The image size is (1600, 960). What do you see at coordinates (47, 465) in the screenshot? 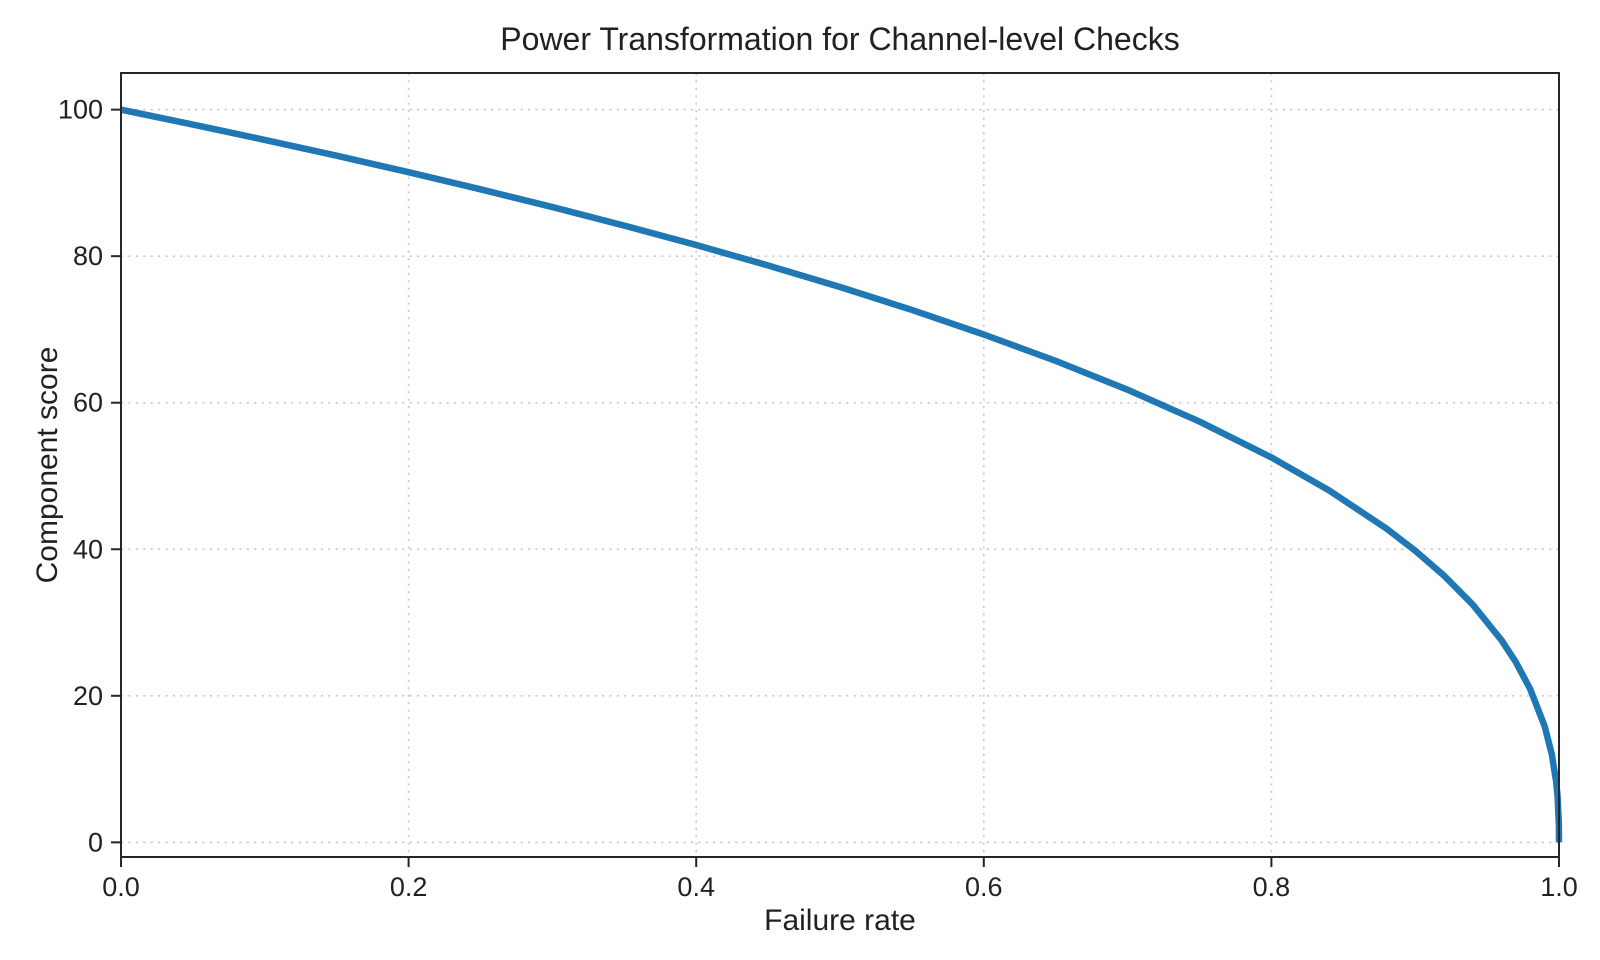
I see `y-axis-label: Component score` at bounding box center [47, 465].